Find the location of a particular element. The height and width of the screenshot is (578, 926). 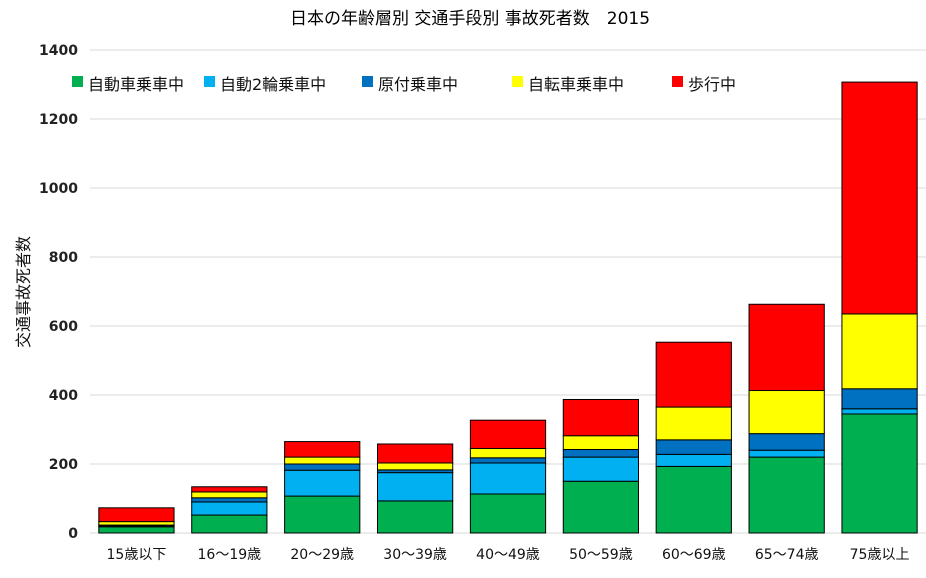

y-tick-label: 200 is located at coordinates (63, 465).